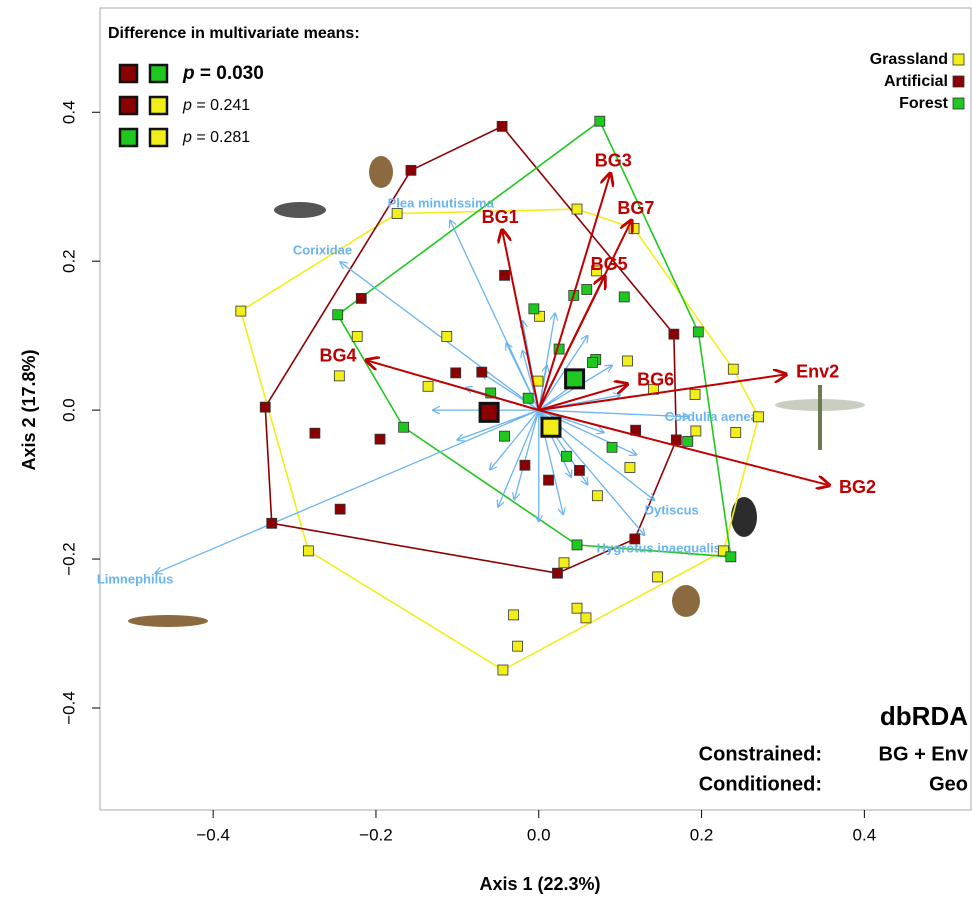  What do you see at coordinates (672, 510) in the screenshot?
I see `species-label: Dytiscus` at bounding box center [672, 510].